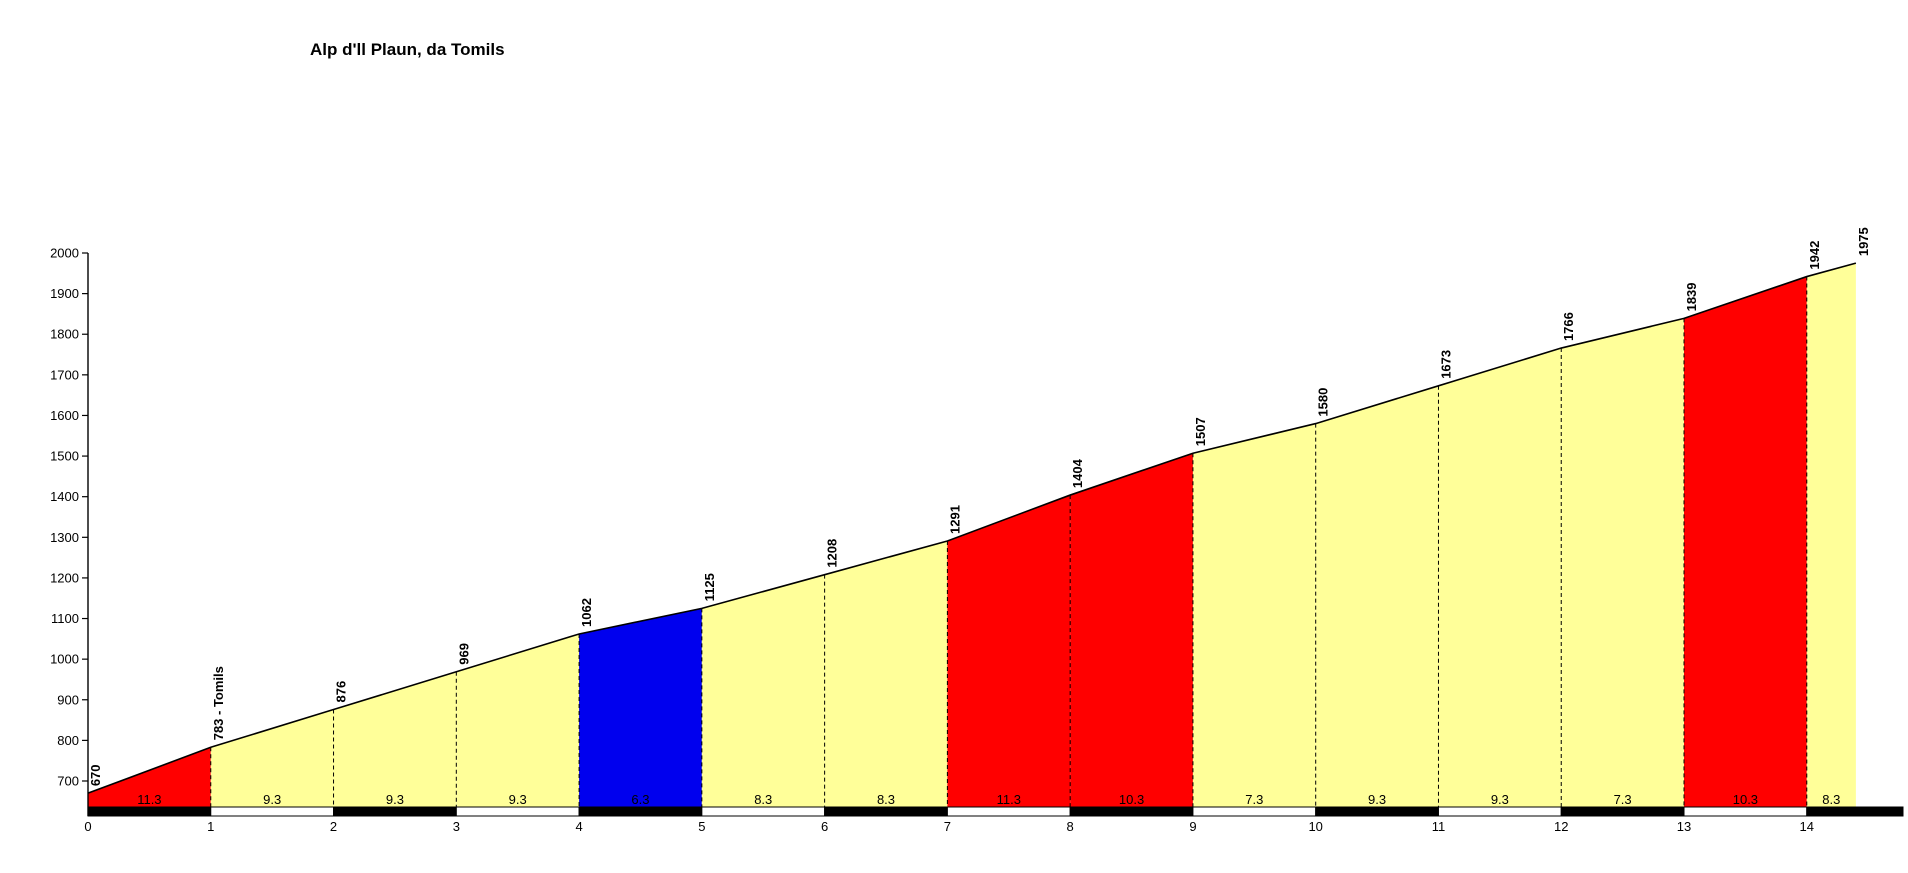 Image resolution: width=1908 pixels, height=873 pixels. Describe the element at coordinates (463, 654) in the screenshot. I see `elevation-label: 969` at that location.